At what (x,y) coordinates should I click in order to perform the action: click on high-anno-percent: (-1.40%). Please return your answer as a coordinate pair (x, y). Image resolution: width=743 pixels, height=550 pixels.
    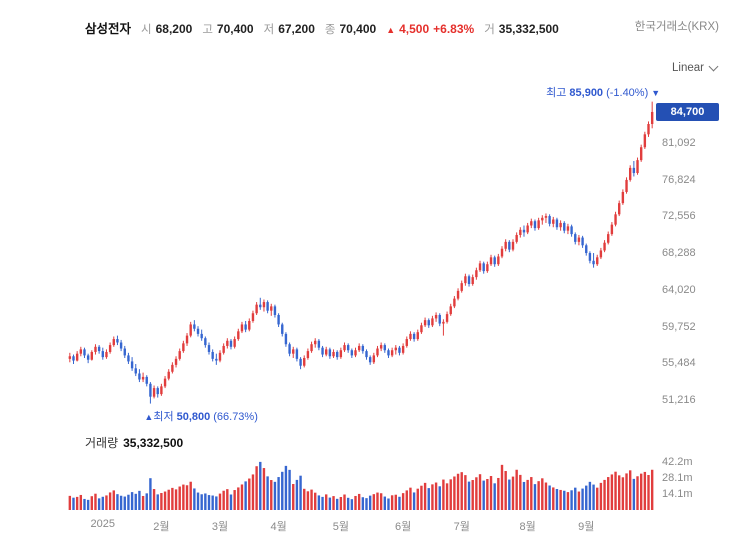
    Looking at the image, I should click on (627, 92).